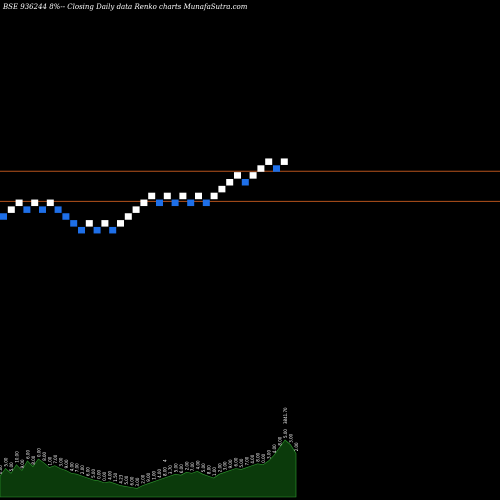 The height and width of the screenshot is (500, 500). What do you see at coordinates (121, 478) in the screenshot?
I see `volume-label: 4.23` at bounding box center [121, 478].